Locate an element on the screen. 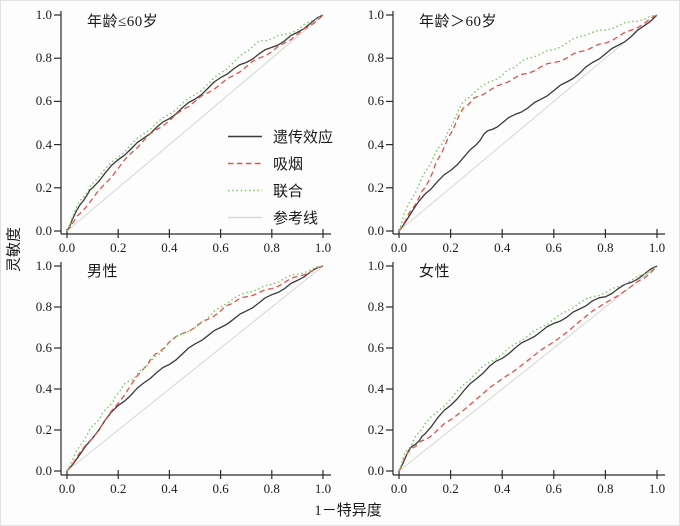 The width and height of the screenshot is (680, 526). legend-label: 吸烟 is located at coordinates (288, 165).